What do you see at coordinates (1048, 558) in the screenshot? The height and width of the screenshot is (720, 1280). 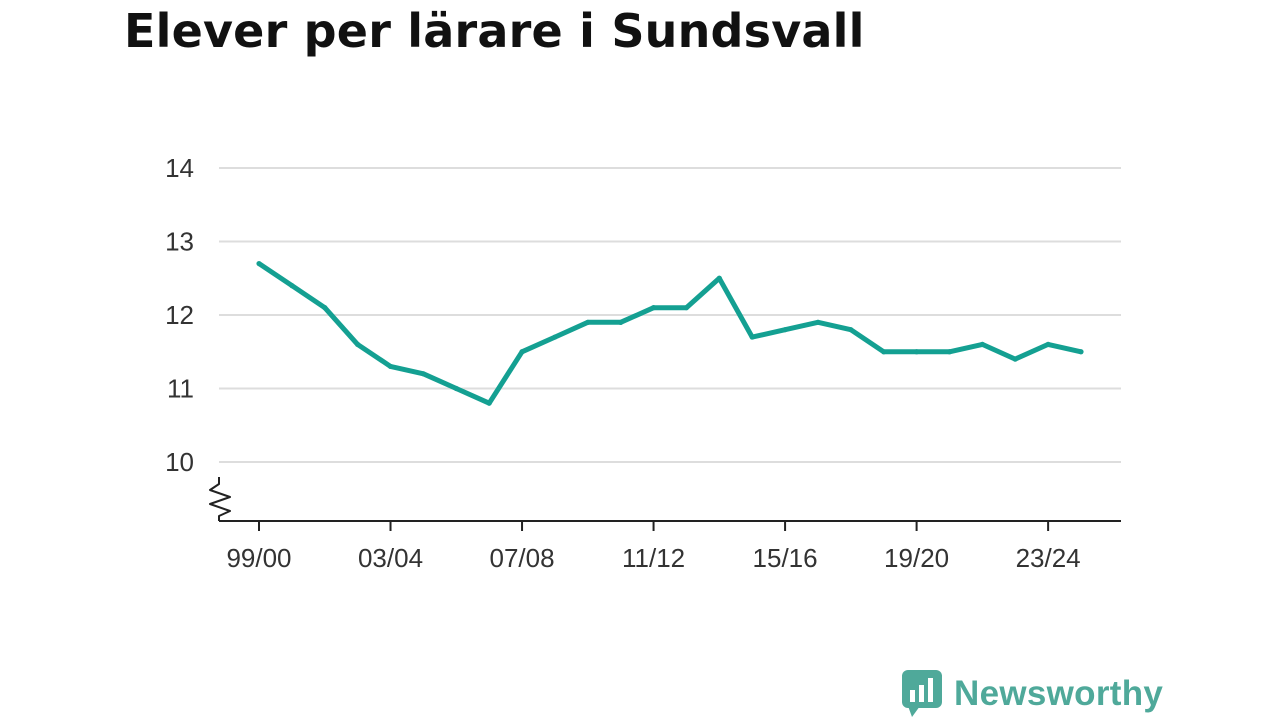 I see `x-tick-label: 23/24` at bounding box center [1048, 558].